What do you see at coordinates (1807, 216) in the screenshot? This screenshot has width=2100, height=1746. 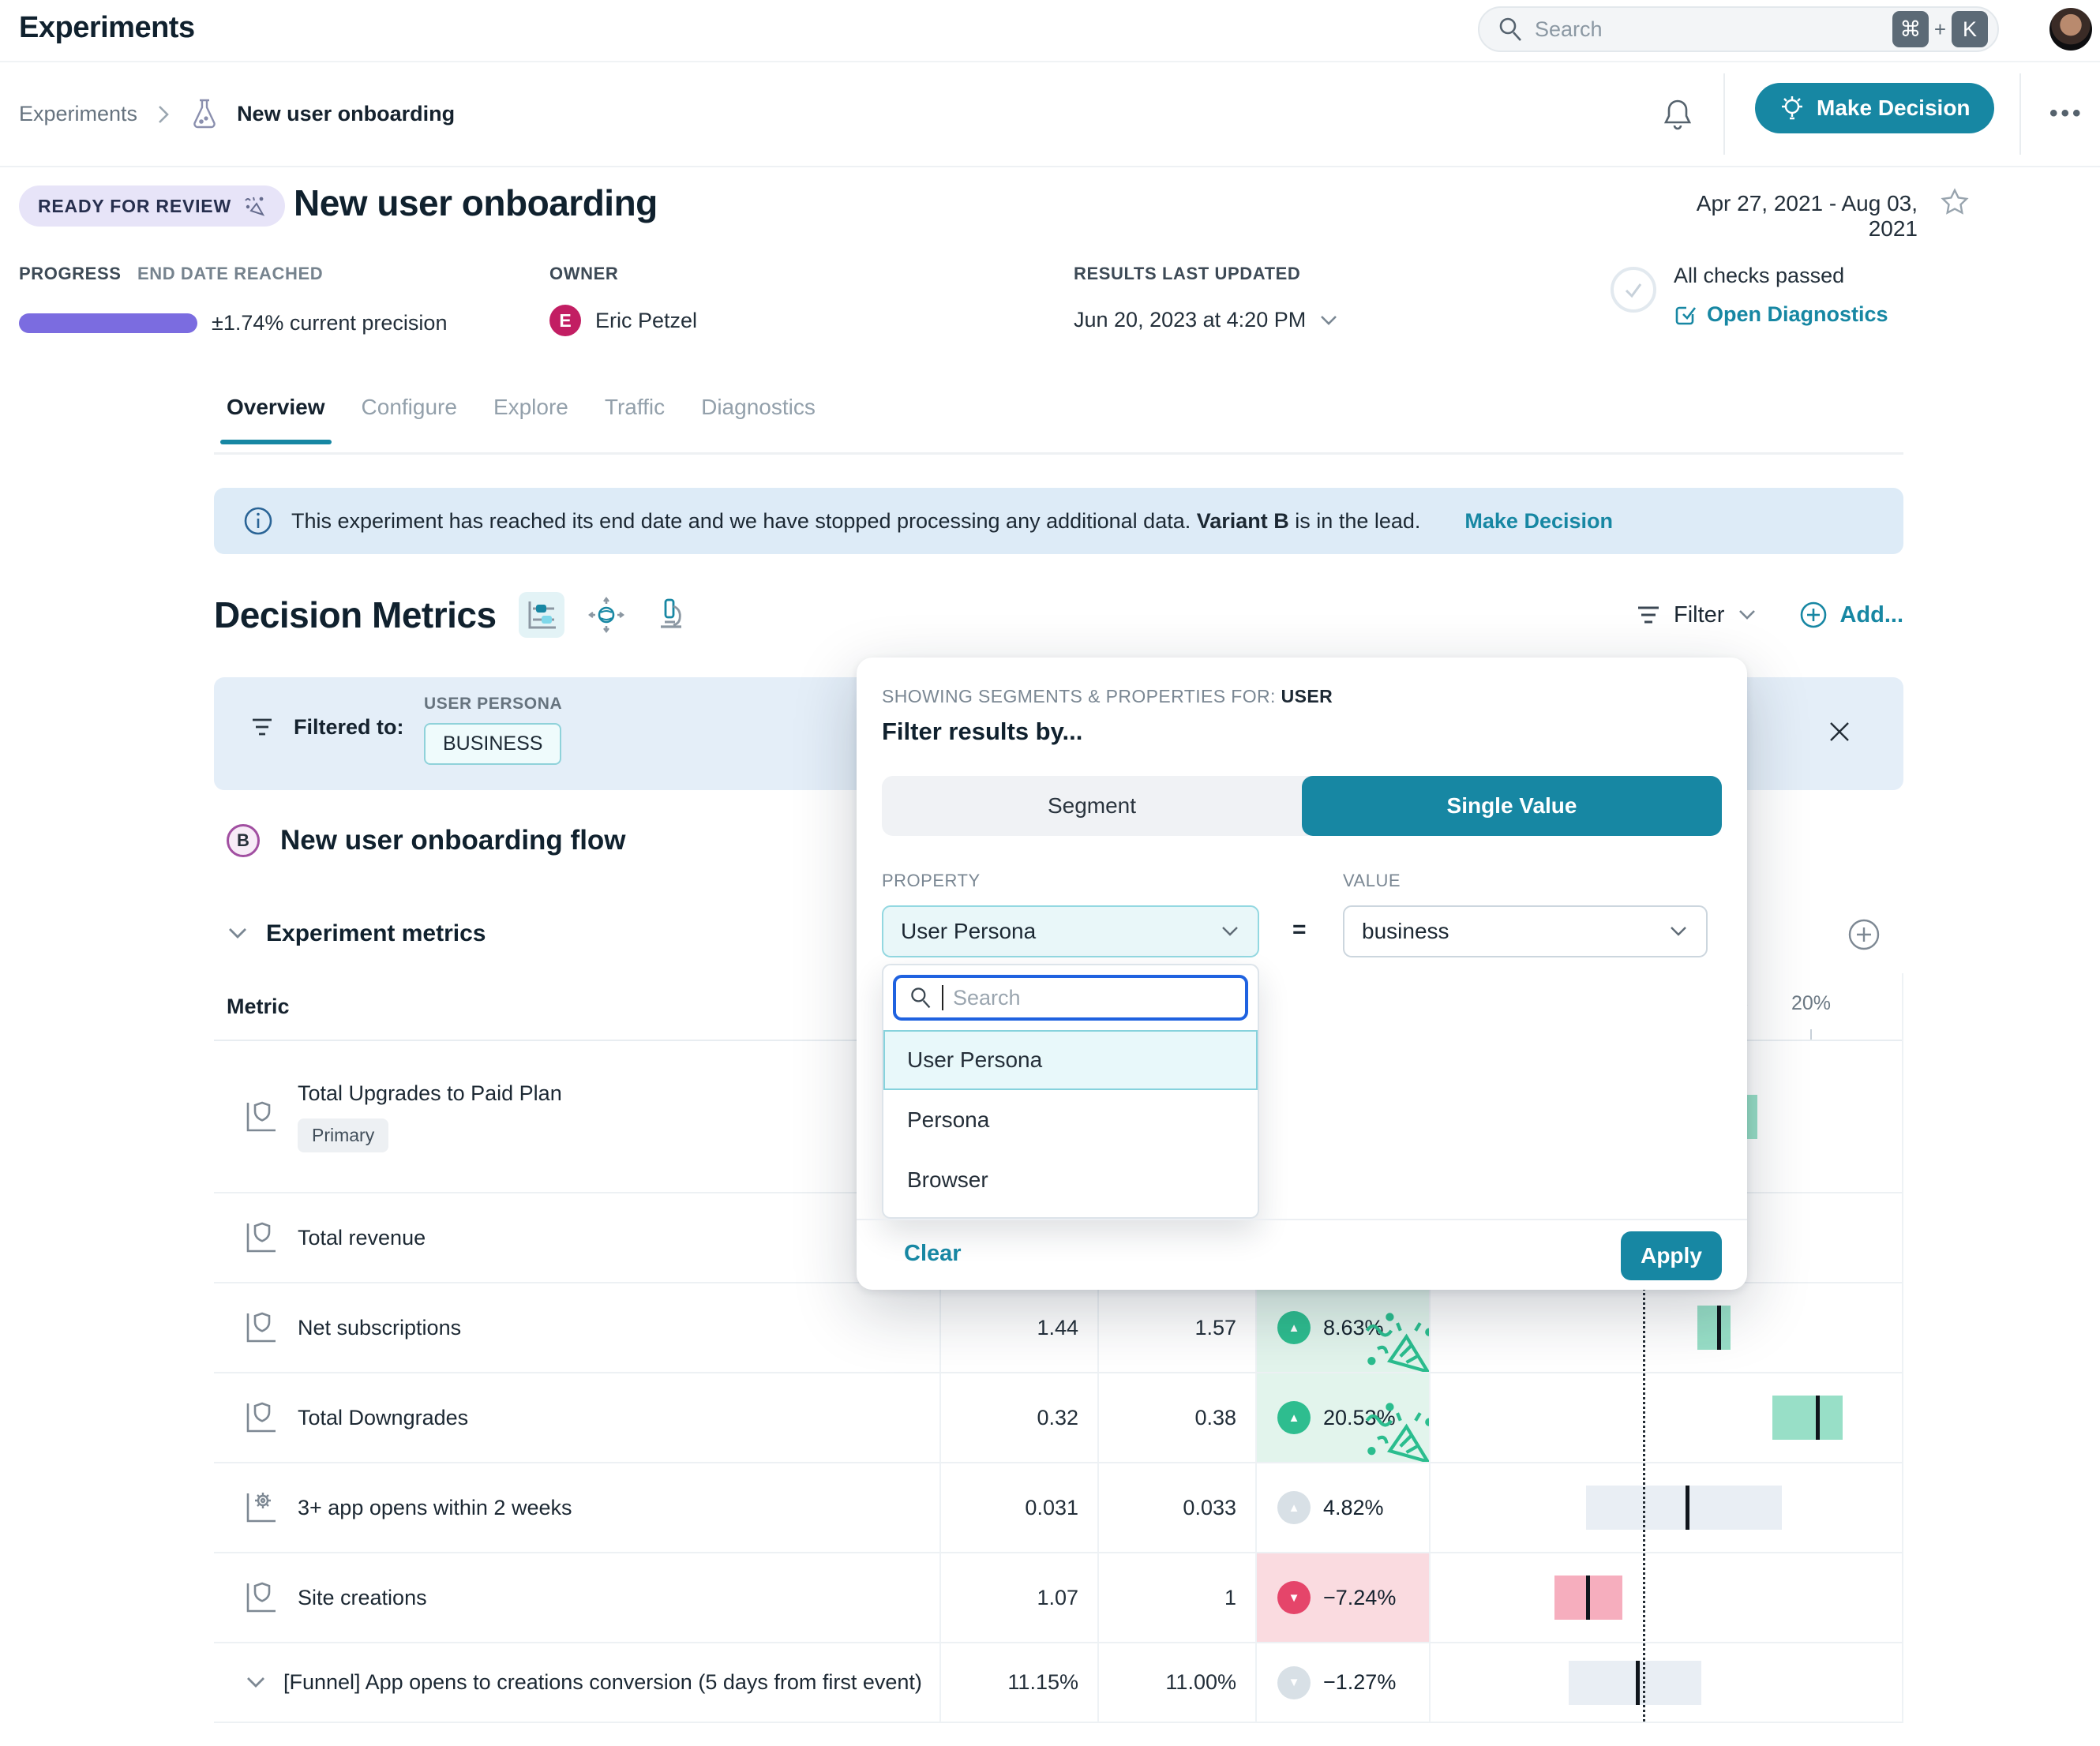 I see `date-range: Apr 27, 2021 - Aug 03, 2021` at bounding box center [1807, 216].